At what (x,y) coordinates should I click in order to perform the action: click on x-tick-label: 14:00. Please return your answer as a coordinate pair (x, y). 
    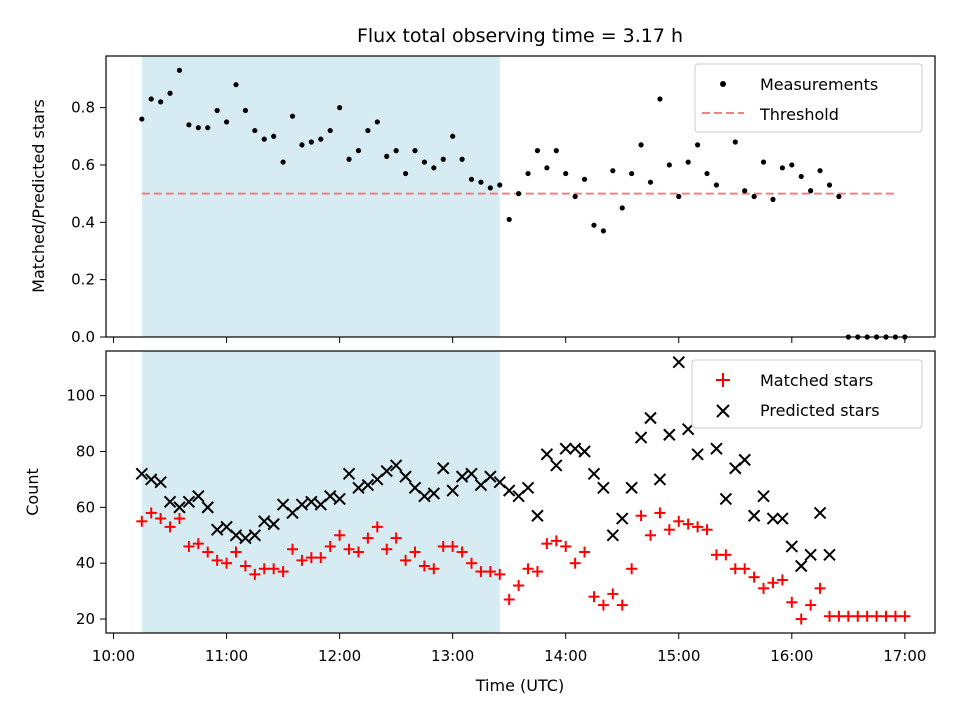
    Looking at the image, I should click on (565, 656).